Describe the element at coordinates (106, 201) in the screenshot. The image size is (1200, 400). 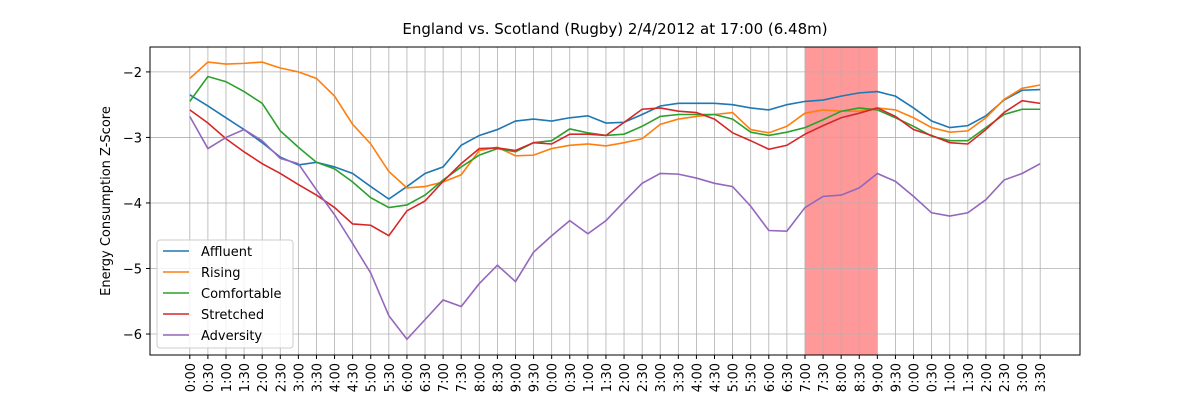
I see `y-axis-label: Energy Consumption Z-Score` at that location.